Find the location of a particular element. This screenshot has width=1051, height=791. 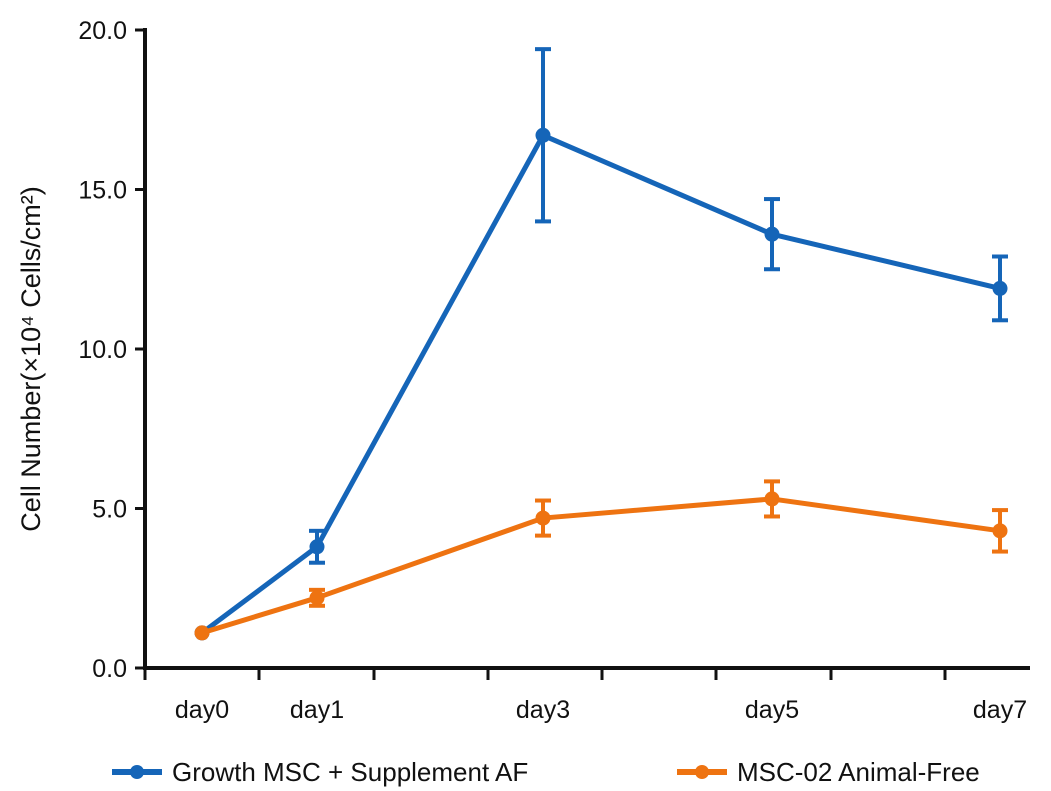

legend-item-2: MSC-02 Animal-Free is located at coordinates (828, 772).